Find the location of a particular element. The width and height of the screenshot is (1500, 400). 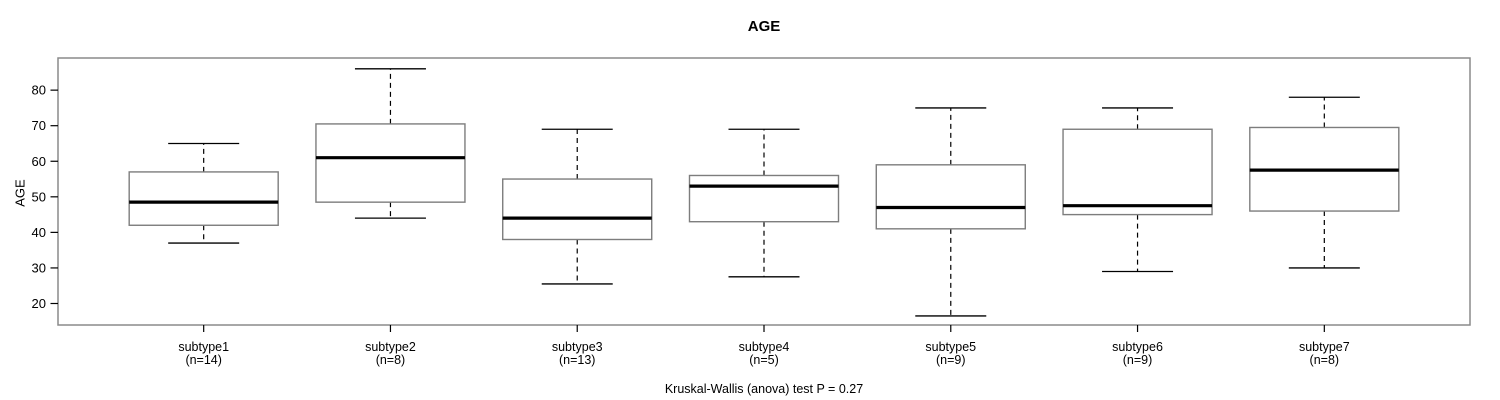

group-n-label: (n=13) is located at coordinates (577, 360).